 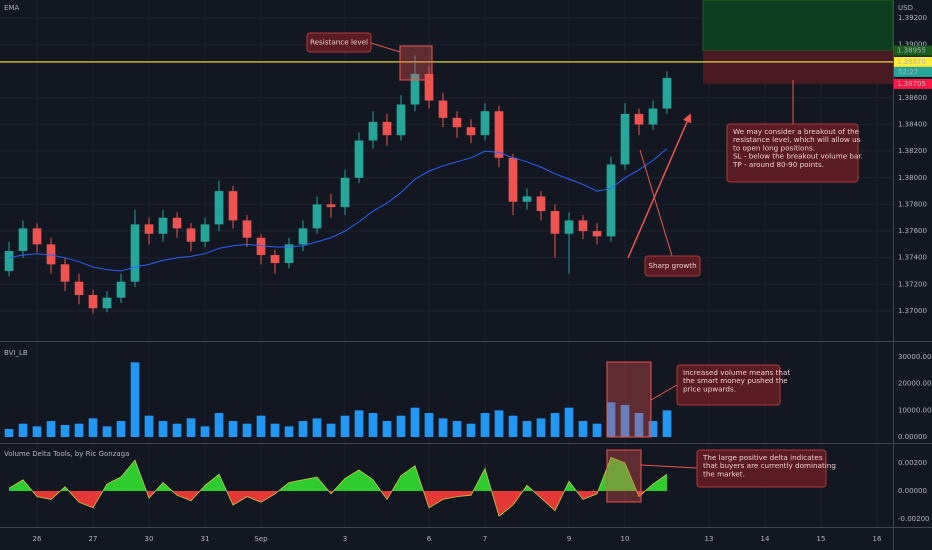 I want to click on annotation-text: The large positive delta indicates, so click(x=762, y=457).